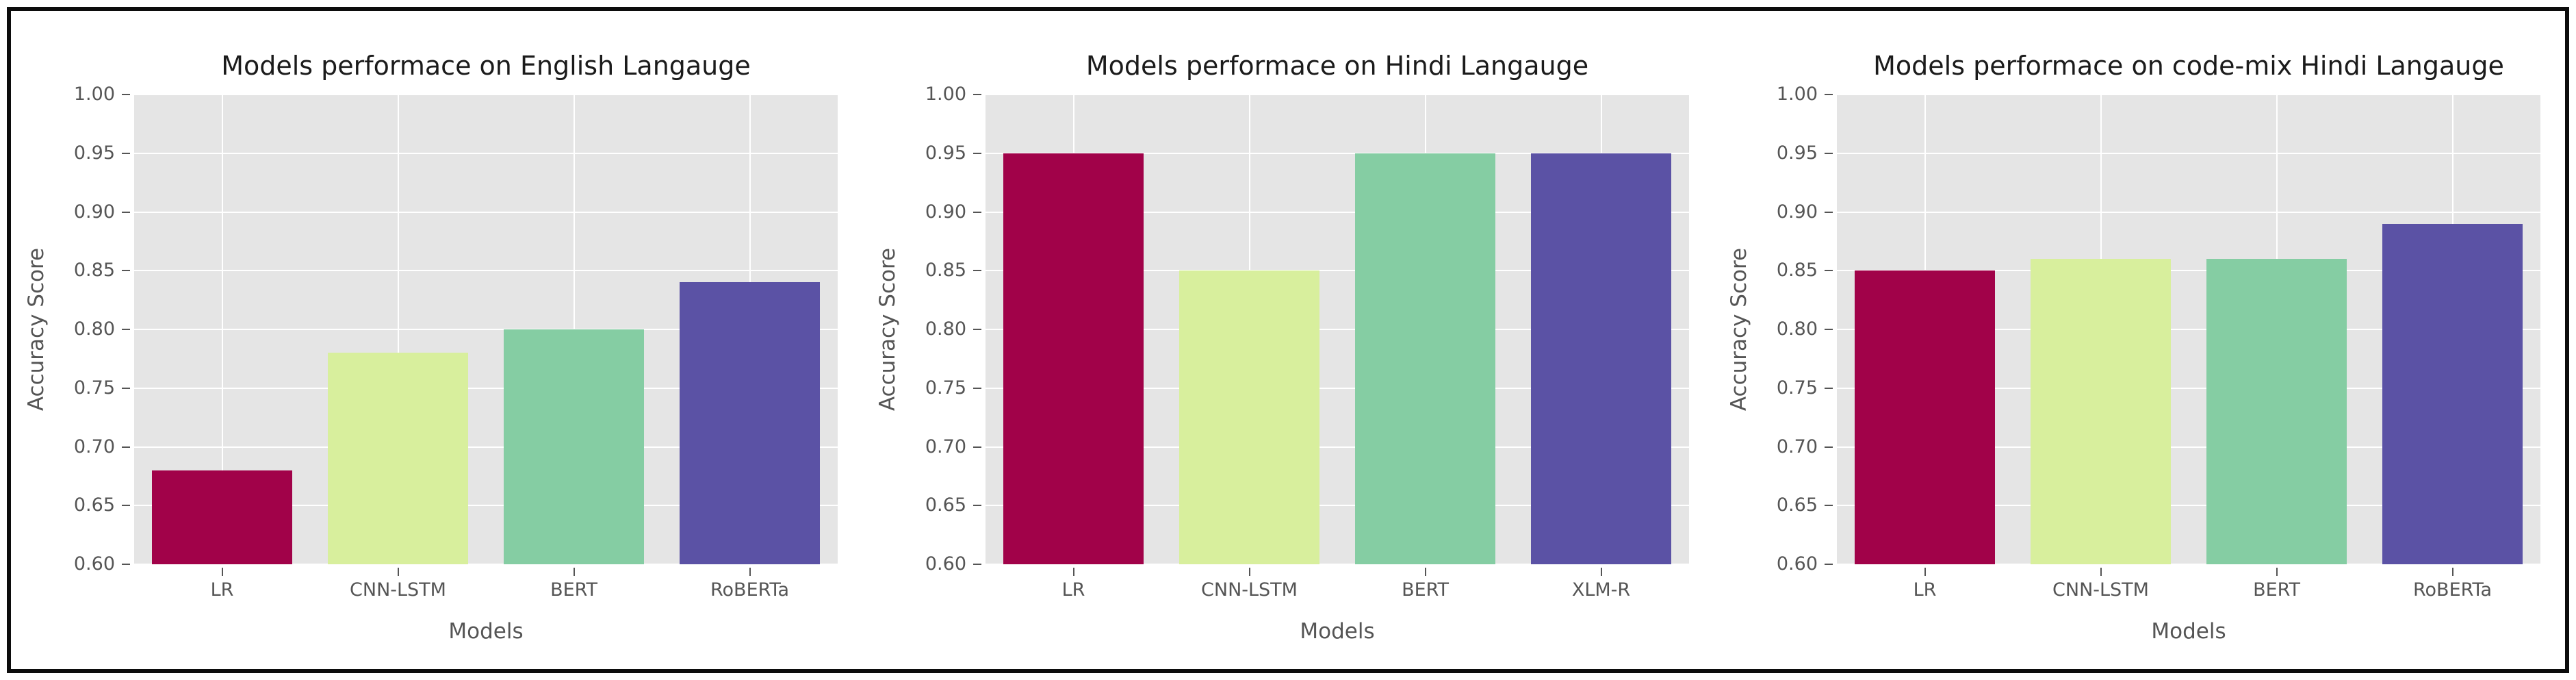  Describe the element at coordinates (1337, 66) in the screenshot. I see `chart-title: Models performace on Hindi Langauge` at that location.